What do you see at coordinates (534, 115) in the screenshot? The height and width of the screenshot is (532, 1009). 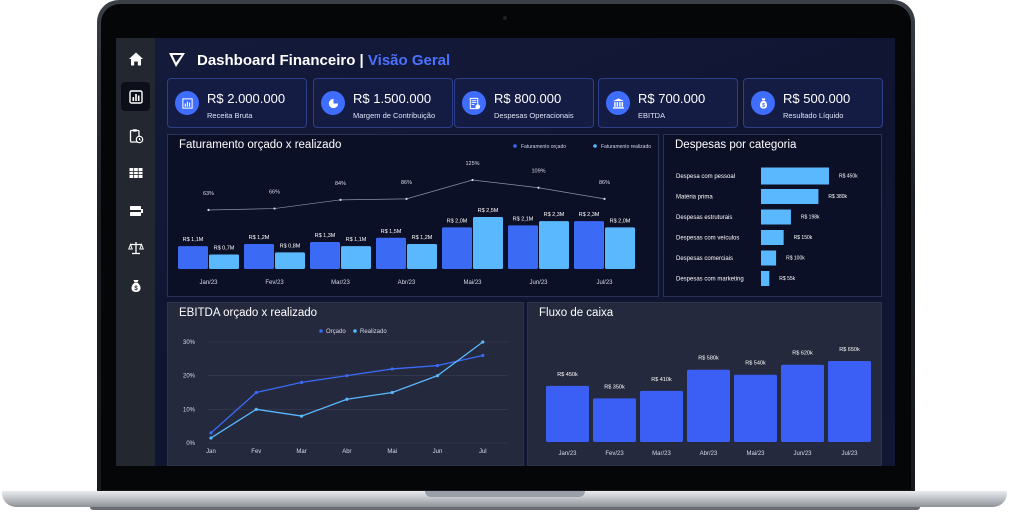 I see `kpi-label: Despesas Operacionais` at bounding box center [534, 115].